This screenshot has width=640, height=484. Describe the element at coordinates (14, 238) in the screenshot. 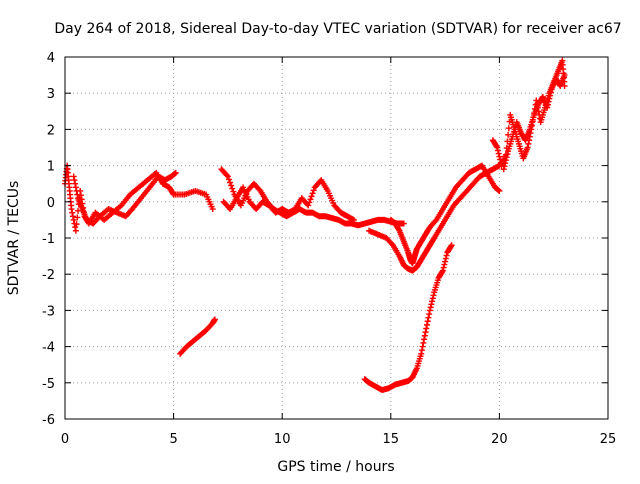

I see `y-axis-label: SDTVAR / TECUs` at that location.